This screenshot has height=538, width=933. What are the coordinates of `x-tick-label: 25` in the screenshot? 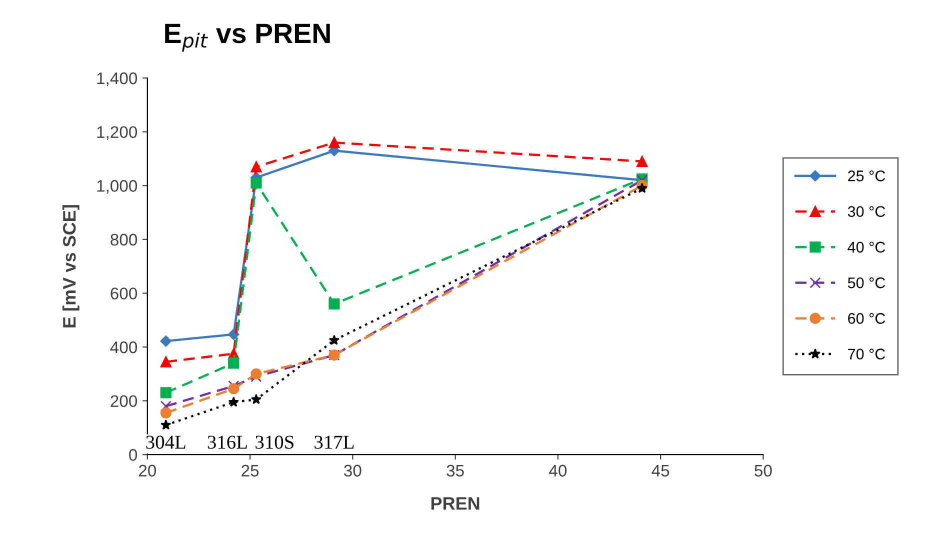 It's located at (250, 470).